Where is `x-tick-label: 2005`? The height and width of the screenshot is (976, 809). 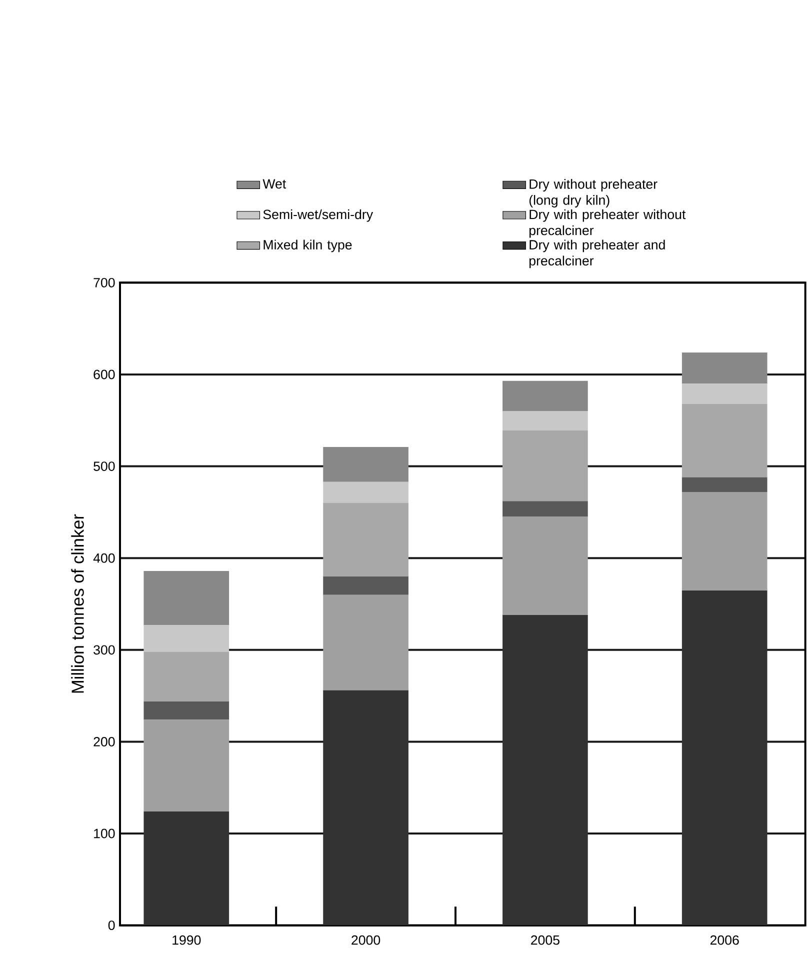 x-tick-label: 2005 is located at coordinates (545, 940).